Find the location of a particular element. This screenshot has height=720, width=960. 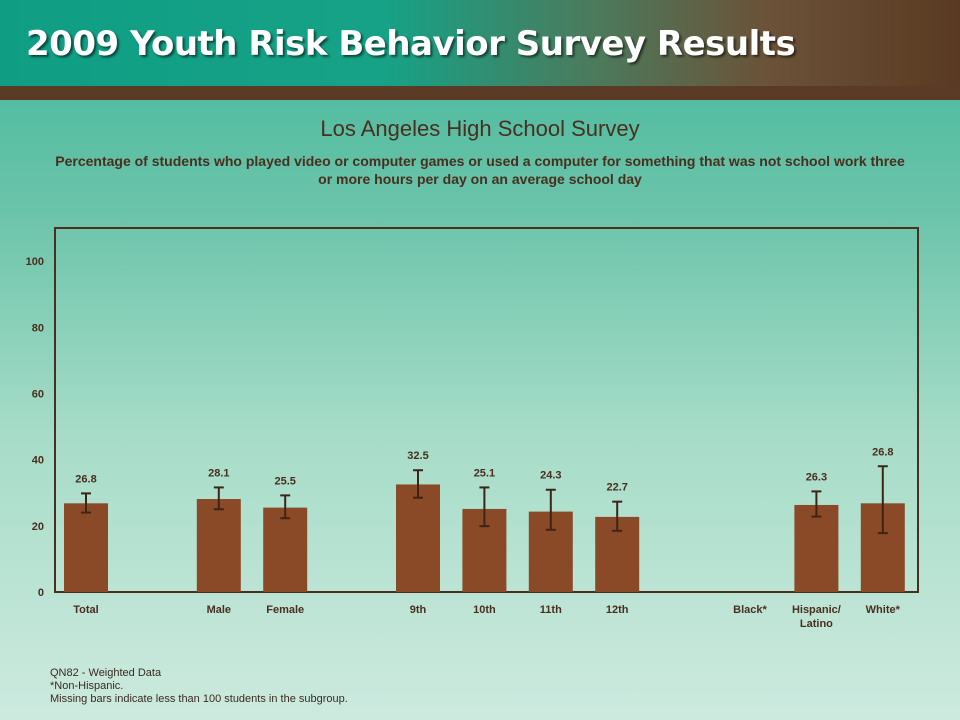

data-label: 26.3 is located at coordinates (816, 477).